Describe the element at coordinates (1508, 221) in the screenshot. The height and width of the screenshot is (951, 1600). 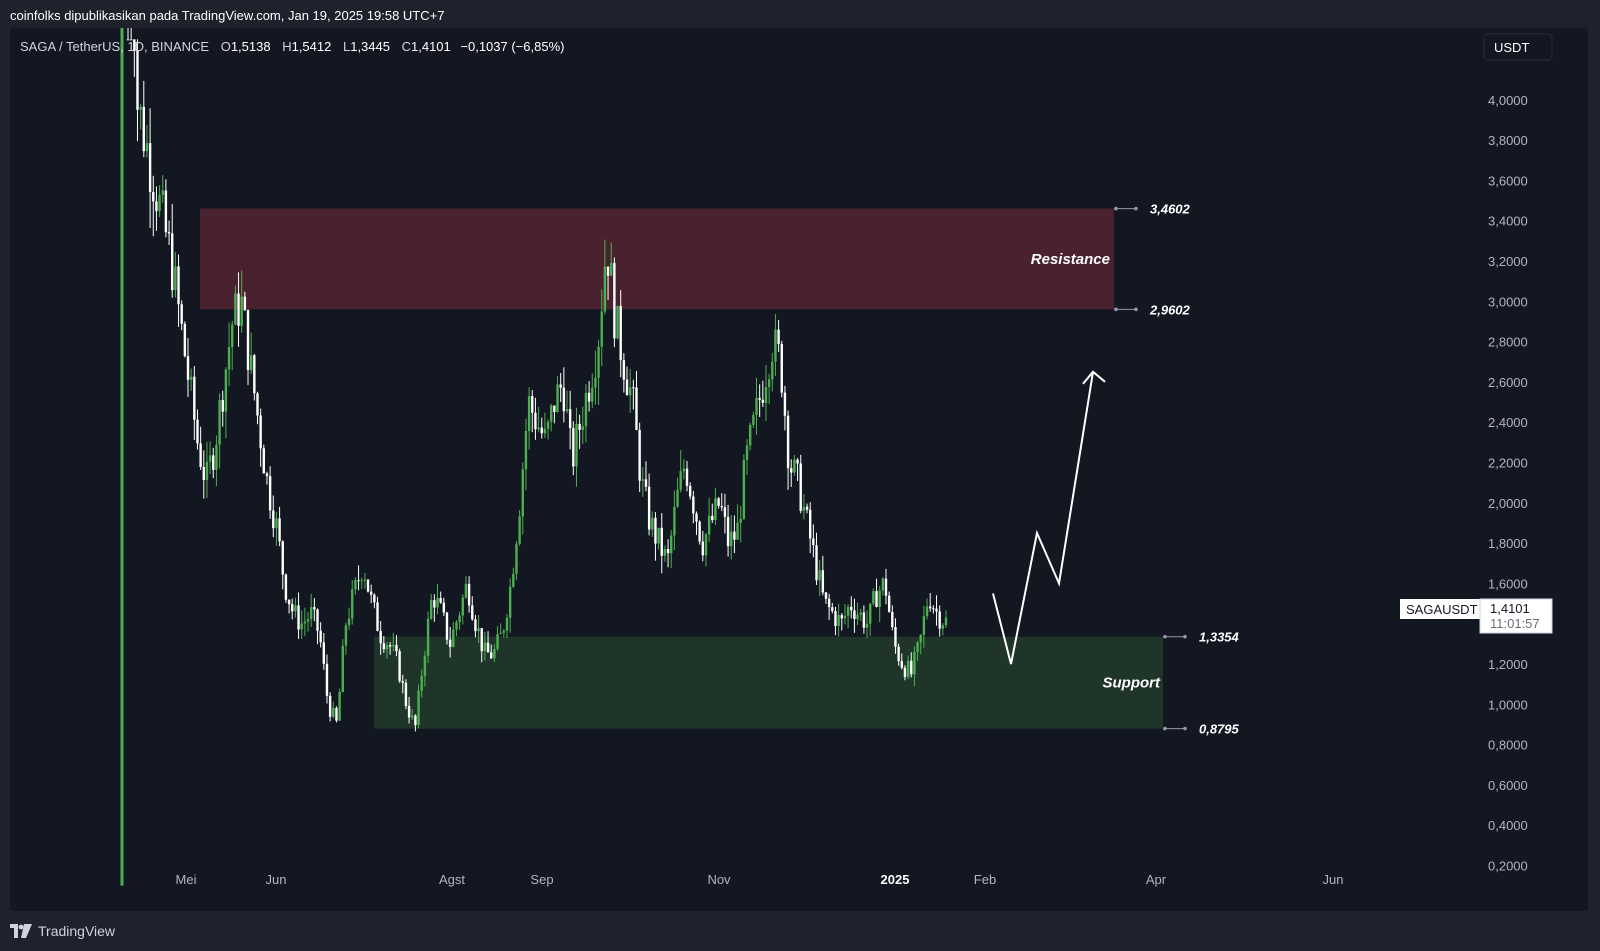
I see `y-tick-label: 3,4000` at that location.